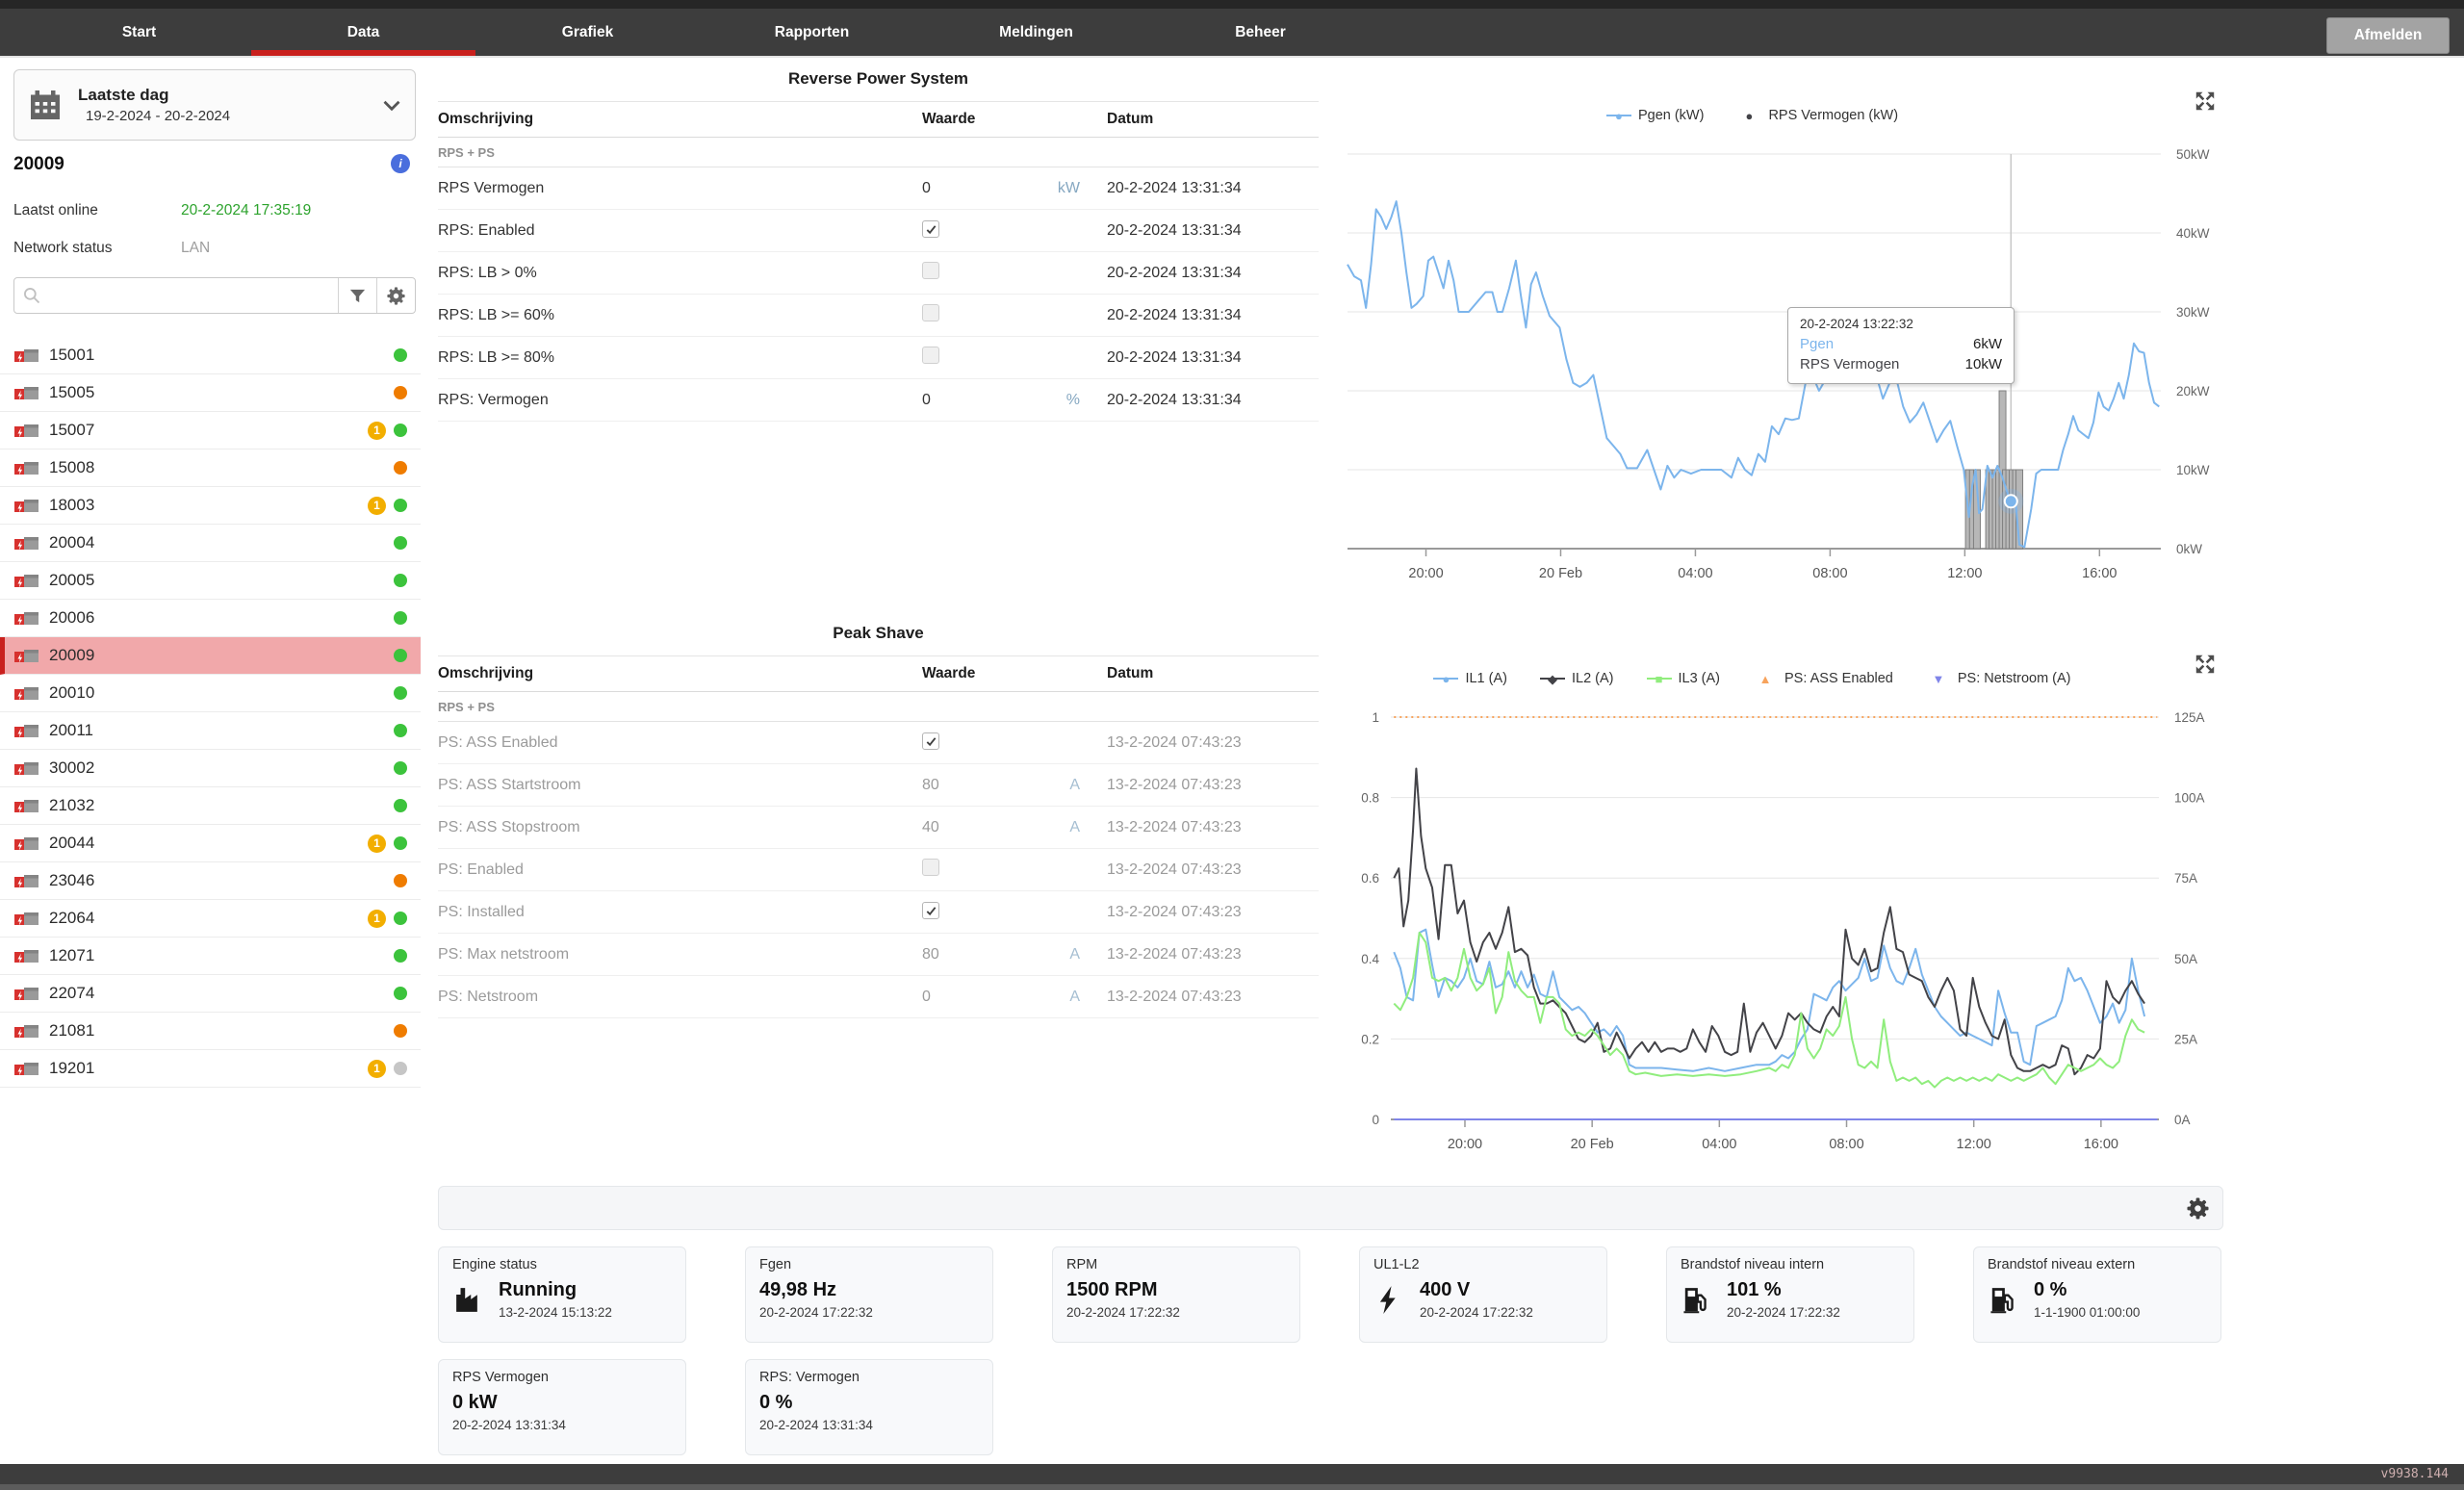 The image size is (2464, 1490). What do you see at coordinates (72, 1068) in the screenshot?
I see `device-id: 19201` at bounding box center [72, 1068].